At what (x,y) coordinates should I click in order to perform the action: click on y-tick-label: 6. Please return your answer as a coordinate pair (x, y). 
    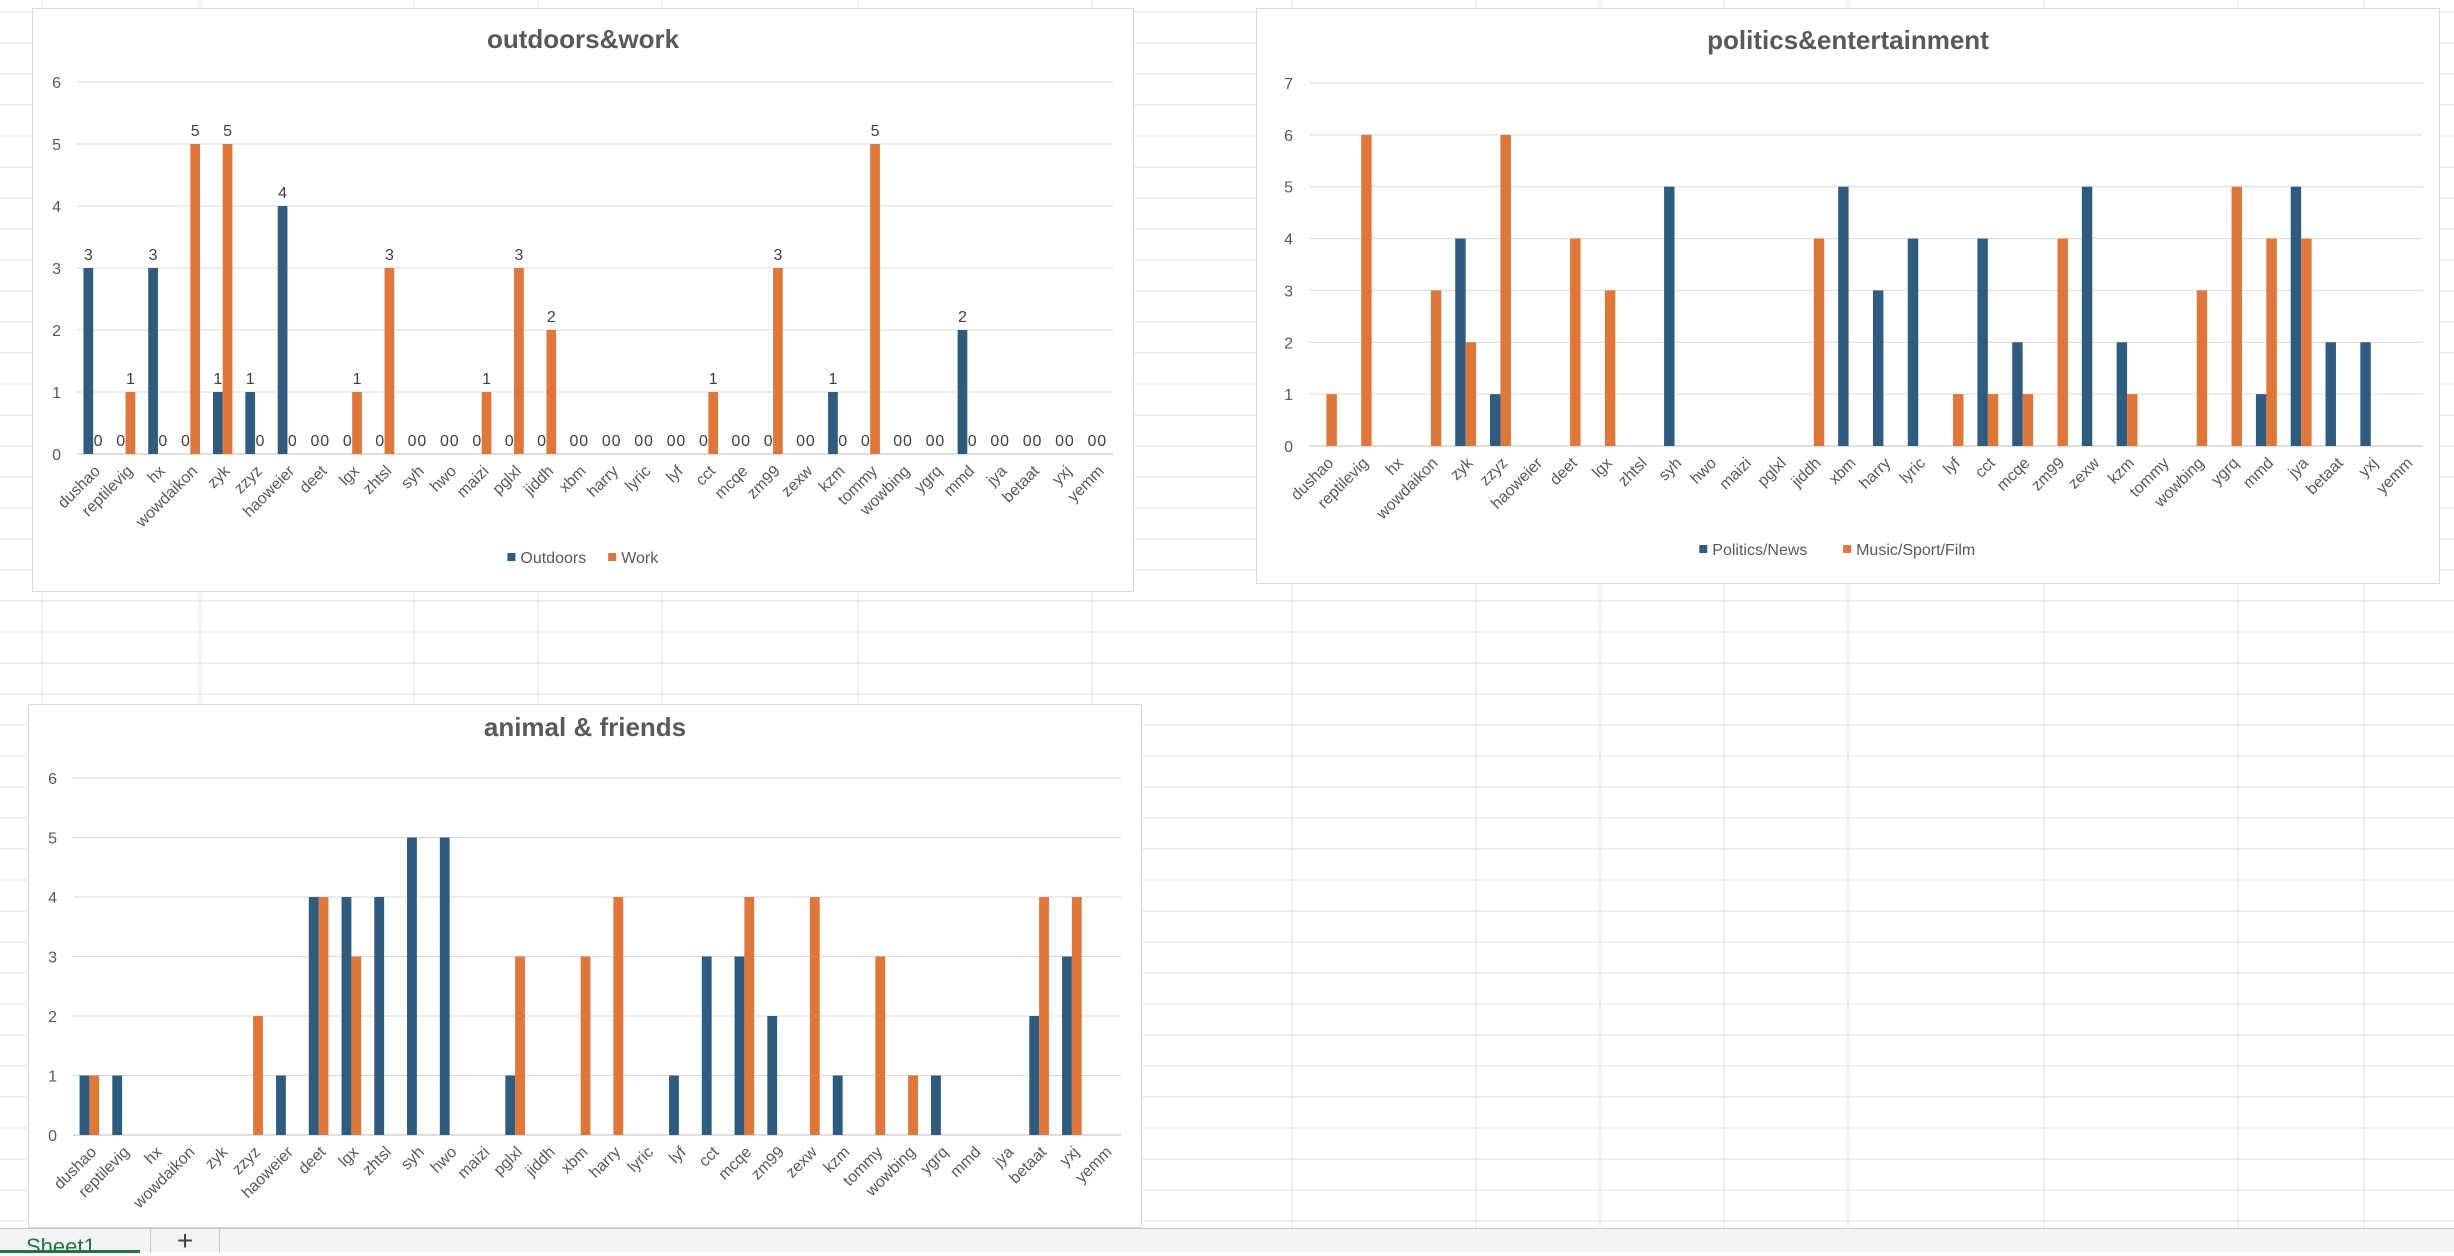
    Looking at the image, I should click on (56, 83).